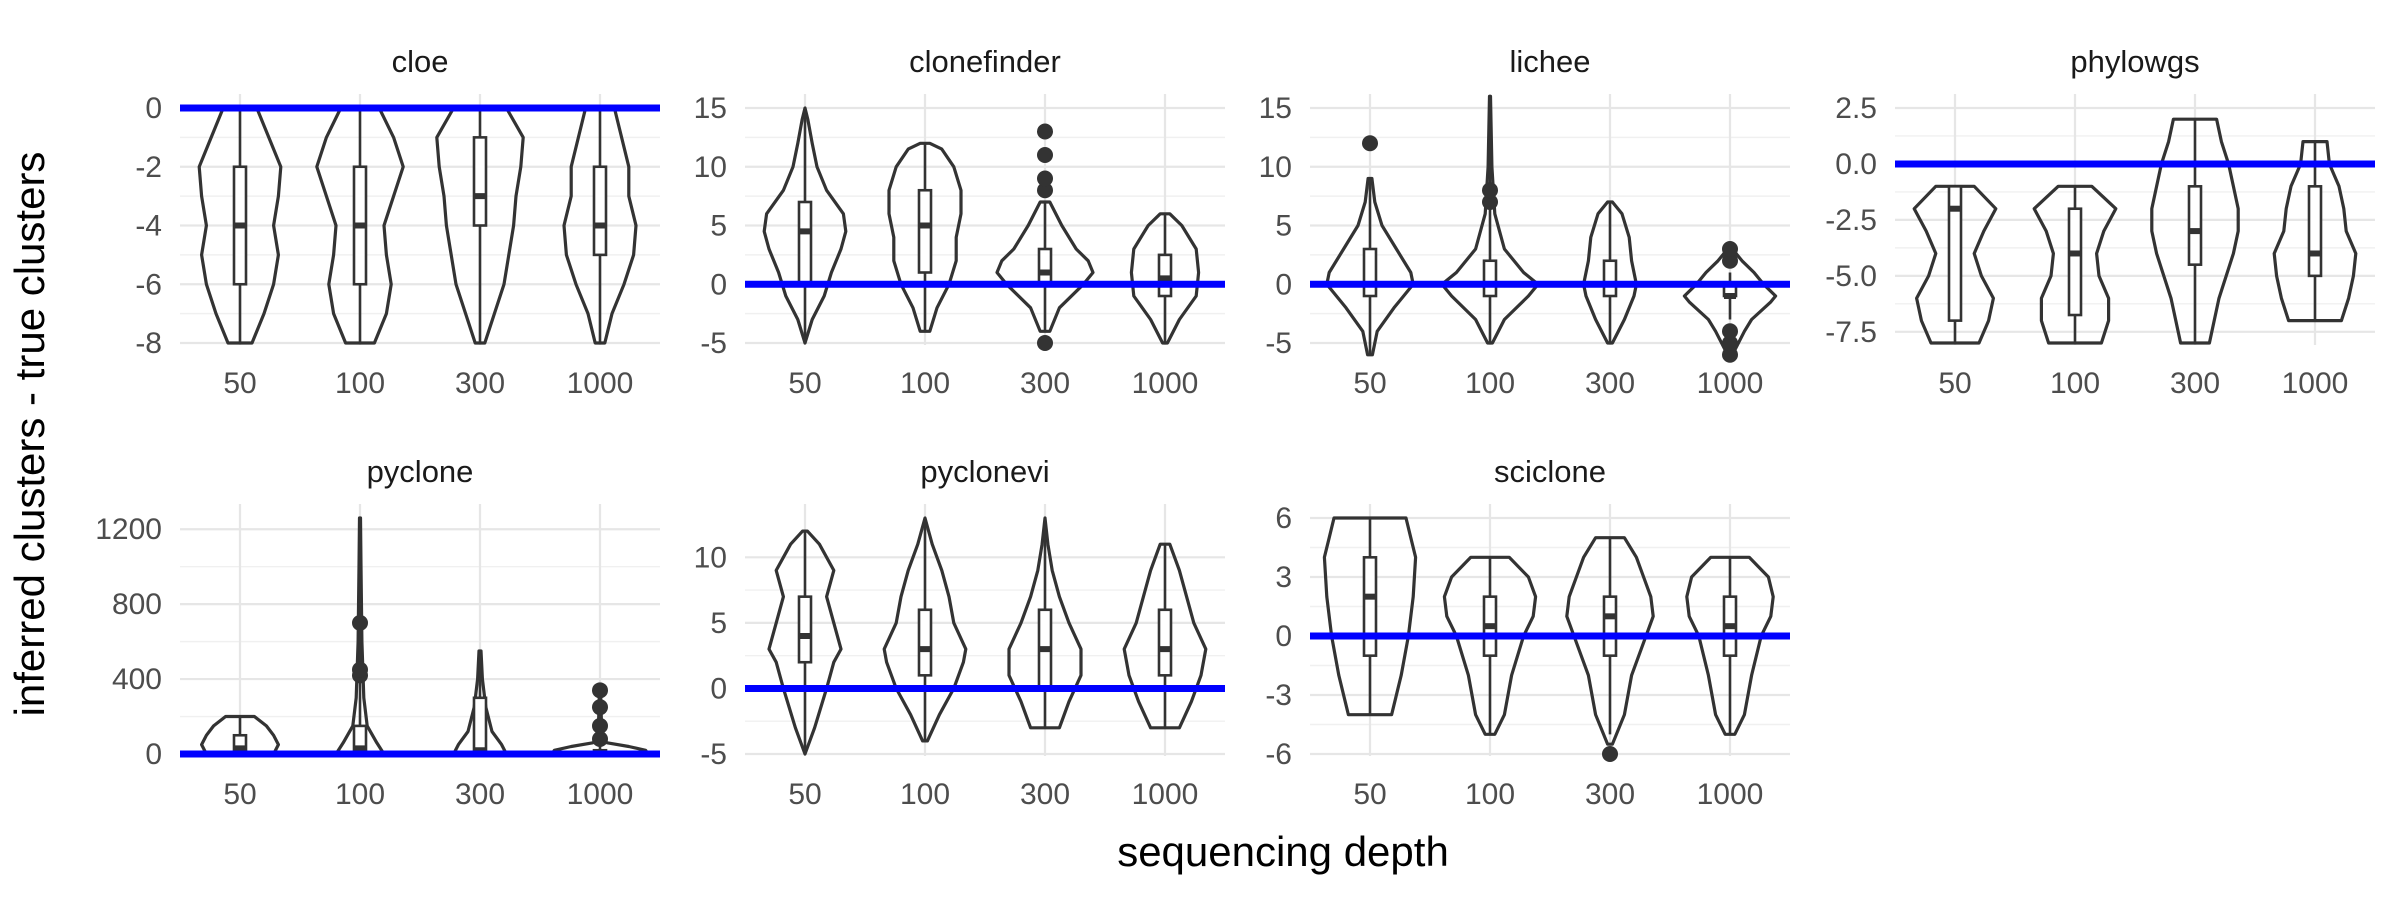 The width and height of the screenshot is (2400, 905). Describe the element at coordinates (2134, 61) in the screenshot. I see `panel-title: phylowgs` at that location.